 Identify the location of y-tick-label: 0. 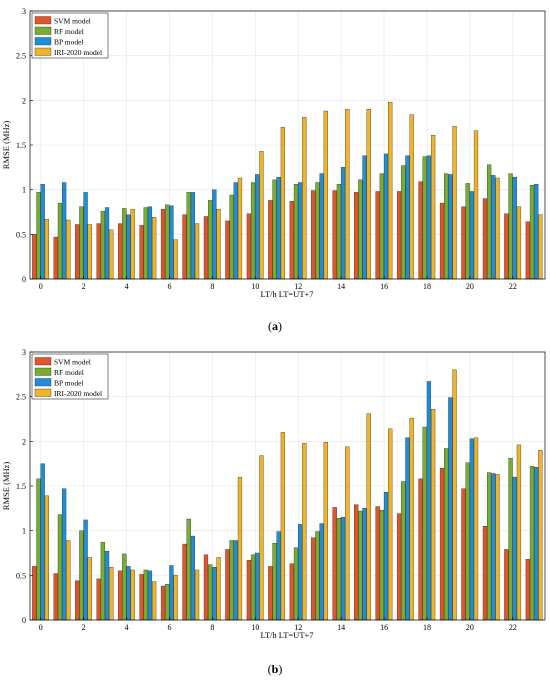
(24, 620).